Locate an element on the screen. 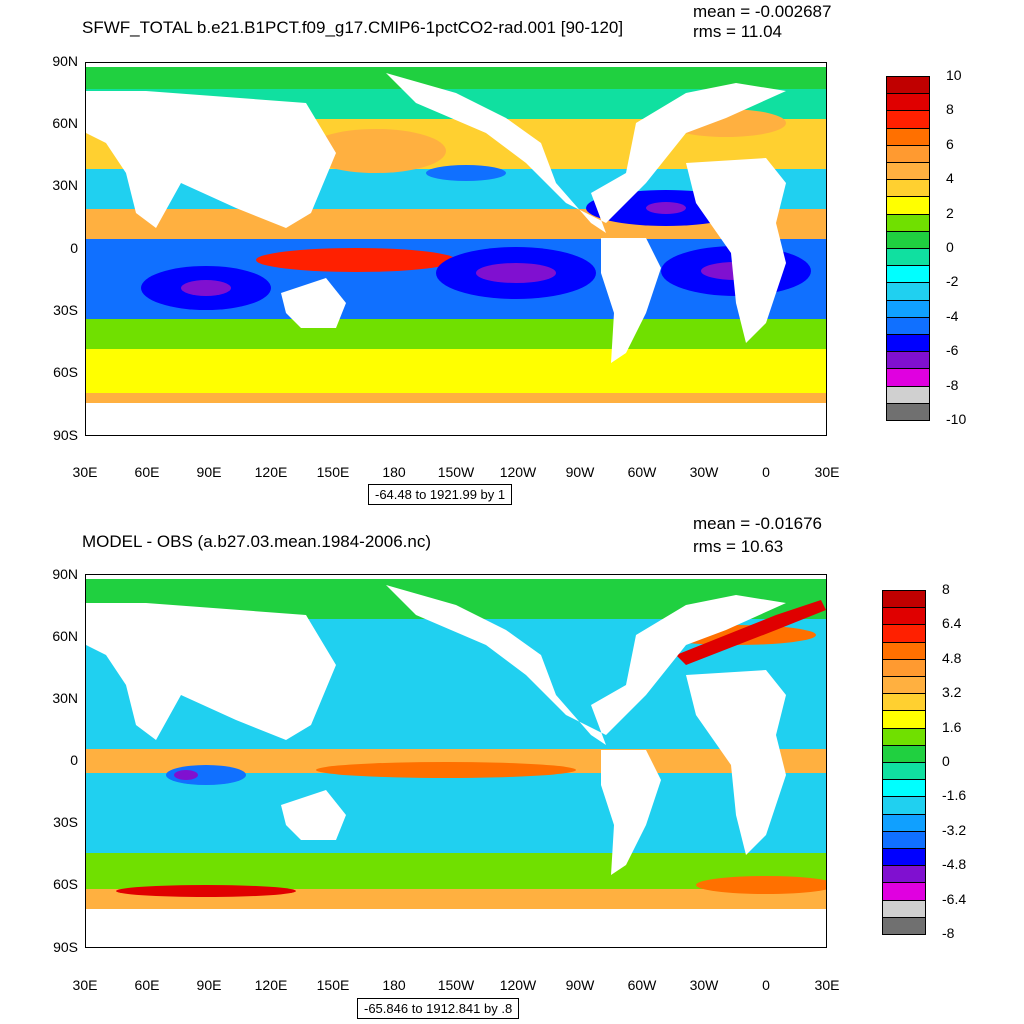 This screenshot has height=1024, width=1024. top-contour-range: -64.48 to 1921.99 by 1 is located at coordinates (440, 494).